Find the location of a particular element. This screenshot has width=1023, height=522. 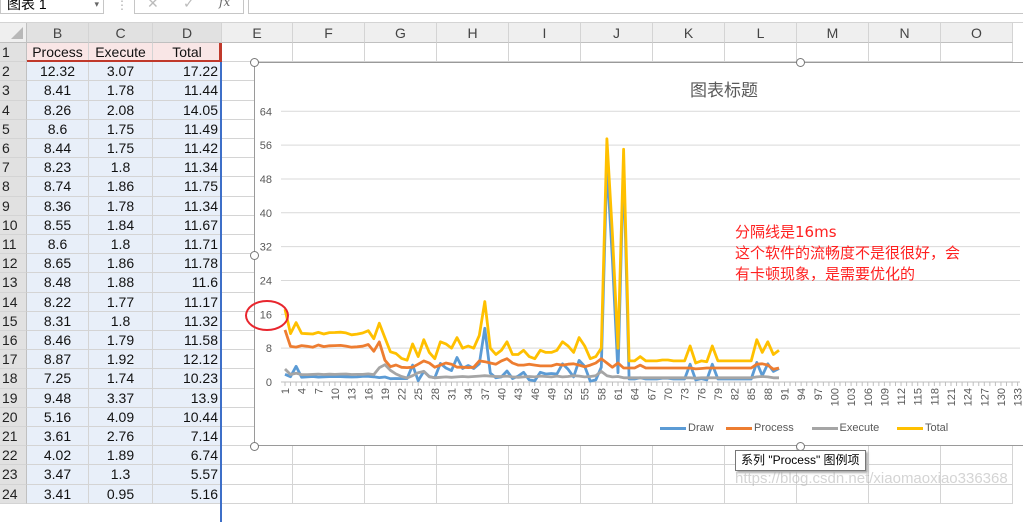

legend-item-execute: Execute is located at coordinates (845, 428).